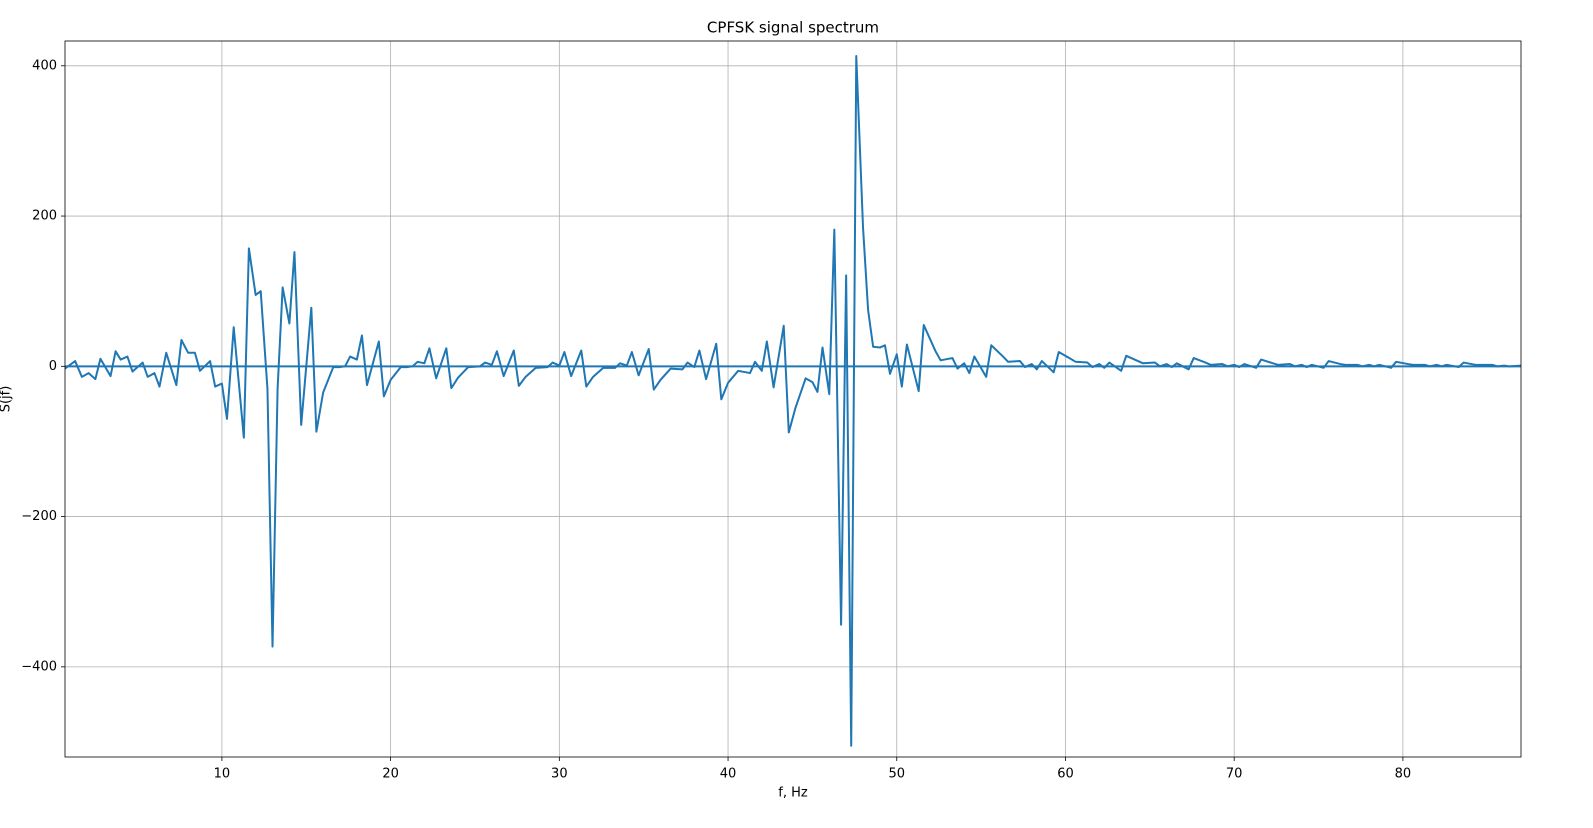 The width and height of the screenshot is (1593, 828). Describe the element at coordinates (793, 793) in the screenshot. I see `x-axis-label: f, Hz` at that location.